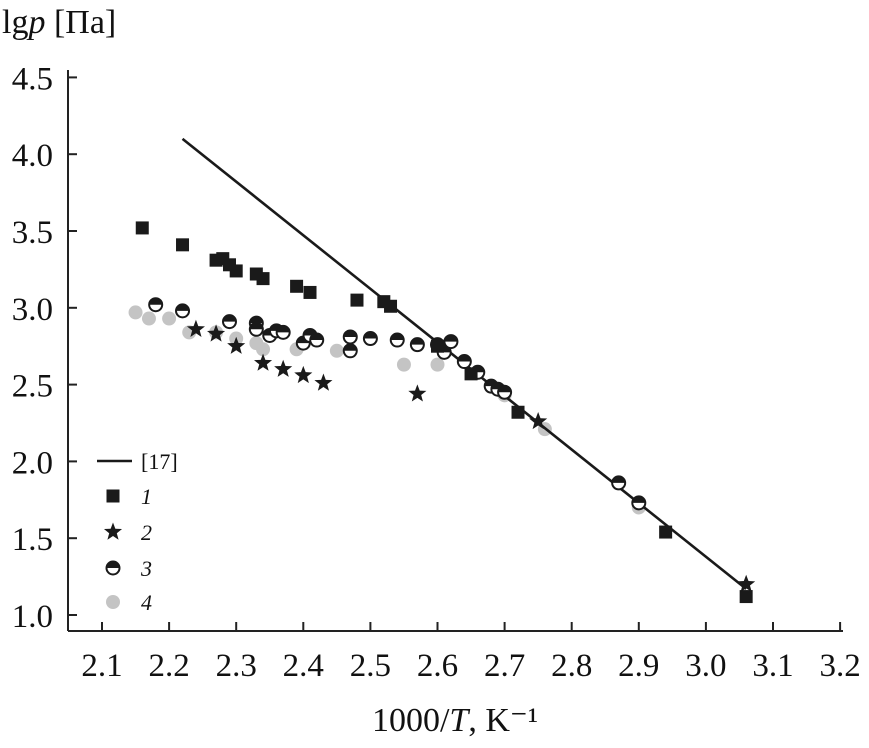 Image resolution: width=869 pixels, height=748 pixels. I want to click on legend-item: [17], so click(137, 461).